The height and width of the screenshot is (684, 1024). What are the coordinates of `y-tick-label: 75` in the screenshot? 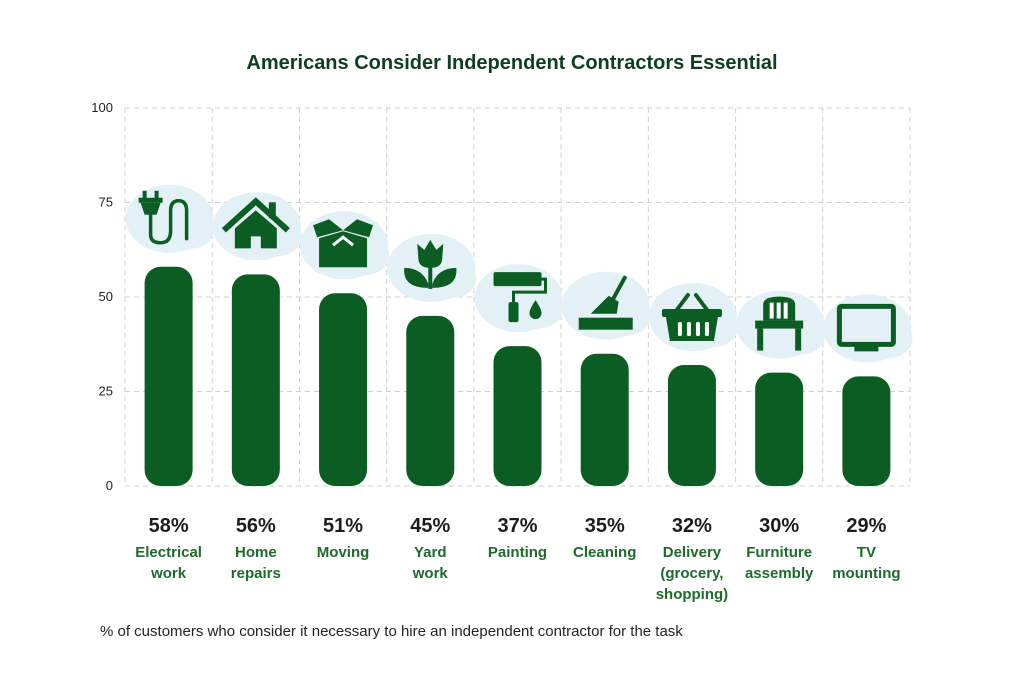 It's located at (106, 202).